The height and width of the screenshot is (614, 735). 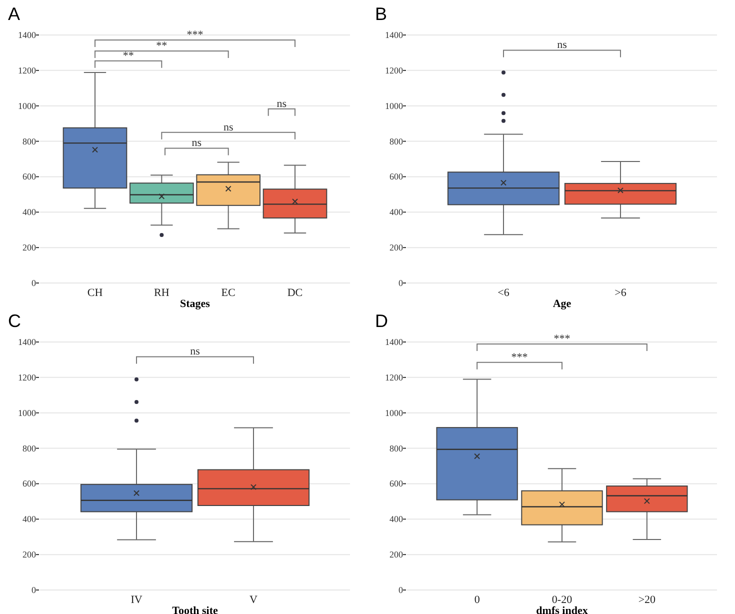 I want to click on chart-title: B, so click(x=381, y=14).